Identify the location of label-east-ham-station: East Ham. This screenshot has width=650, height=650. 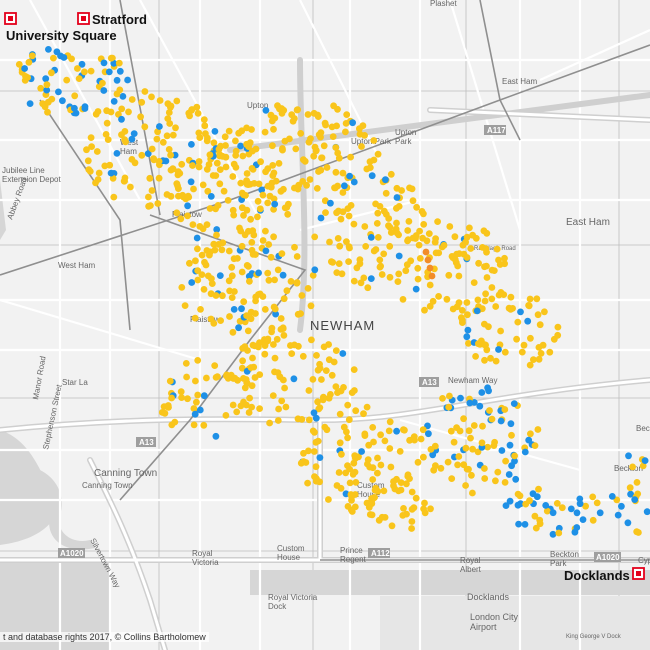
(519, 81).